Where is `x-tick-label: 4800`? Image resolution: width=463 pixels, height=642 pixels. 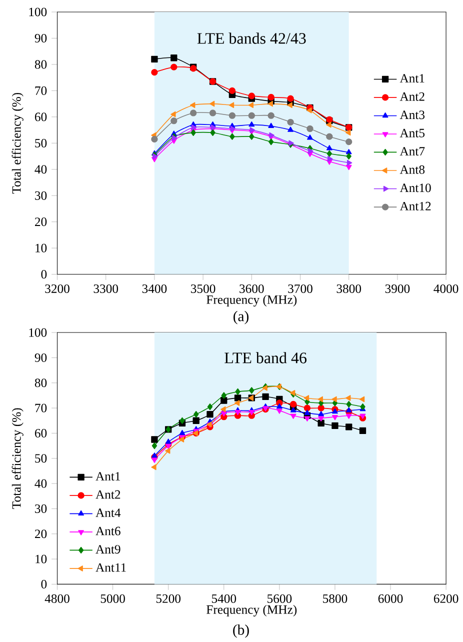
x-tick-label: 4800 is located at coordinates (57, 598).